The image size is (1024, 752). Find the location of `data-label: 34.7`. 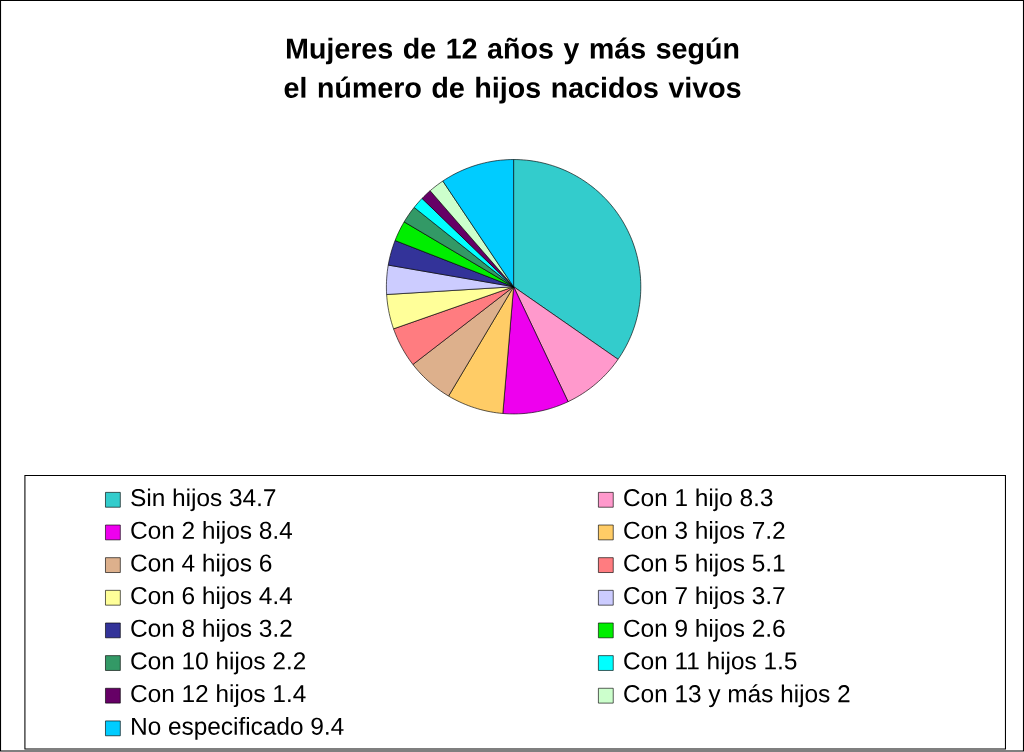

data-label: 34.7 is located at coordinates (252, 498).